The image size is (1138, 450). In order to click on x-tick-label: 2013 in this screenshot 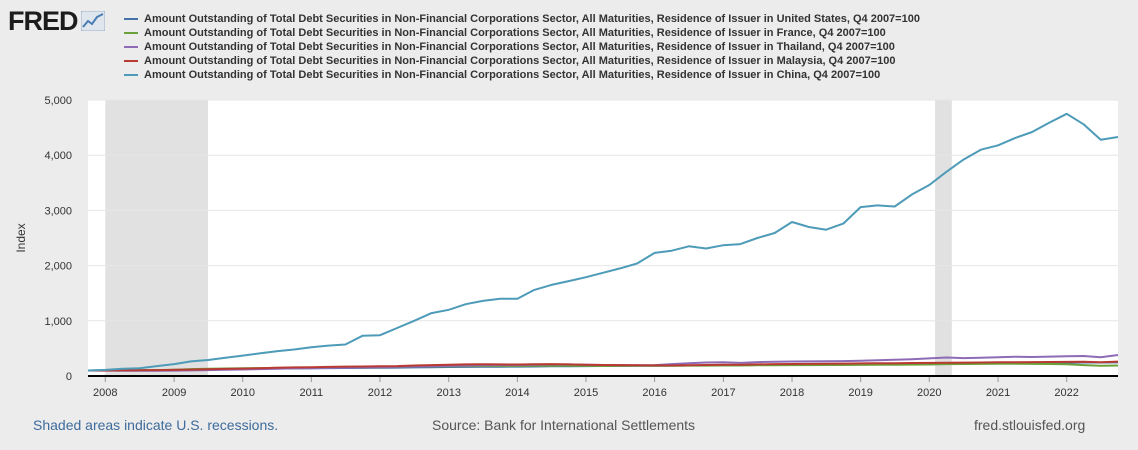, I will do `click(449, 393)`.